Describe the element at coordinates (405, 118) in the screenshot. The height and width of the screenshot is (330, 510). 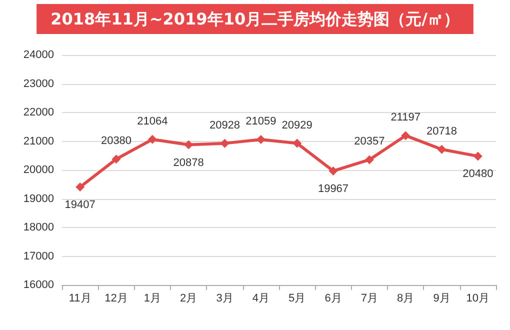
I see `data-label: 21197` at that location.